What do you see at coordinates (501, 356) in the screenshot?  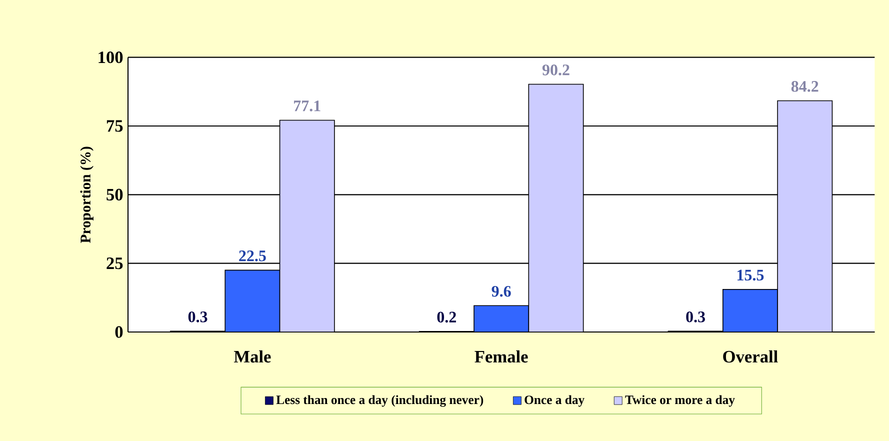 I see `x-tick-label: Female` at bounding box center [501, 356].